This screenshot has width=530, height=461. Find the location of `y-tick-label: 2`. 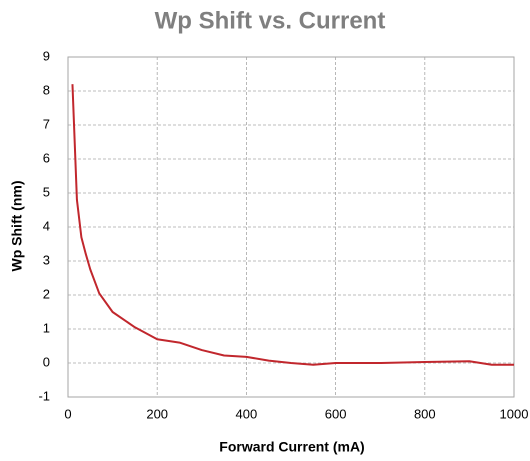

y-tick-label: 2 is located at coordinates (46, 293).